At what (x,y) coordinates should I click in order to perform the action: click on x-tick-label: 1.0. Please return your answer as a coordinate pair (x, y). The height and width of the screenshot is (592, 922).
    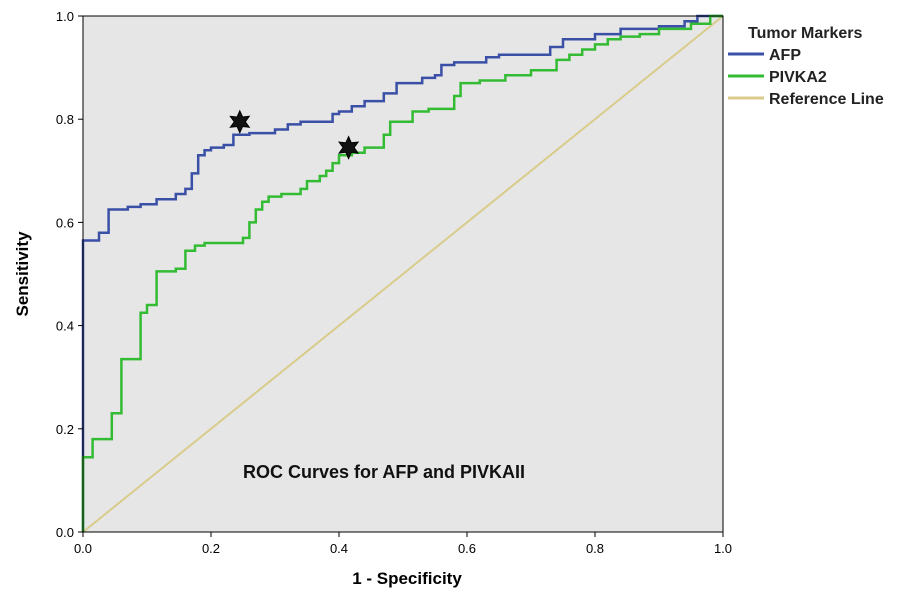
    Looking at the image, I should click on (723, 548).